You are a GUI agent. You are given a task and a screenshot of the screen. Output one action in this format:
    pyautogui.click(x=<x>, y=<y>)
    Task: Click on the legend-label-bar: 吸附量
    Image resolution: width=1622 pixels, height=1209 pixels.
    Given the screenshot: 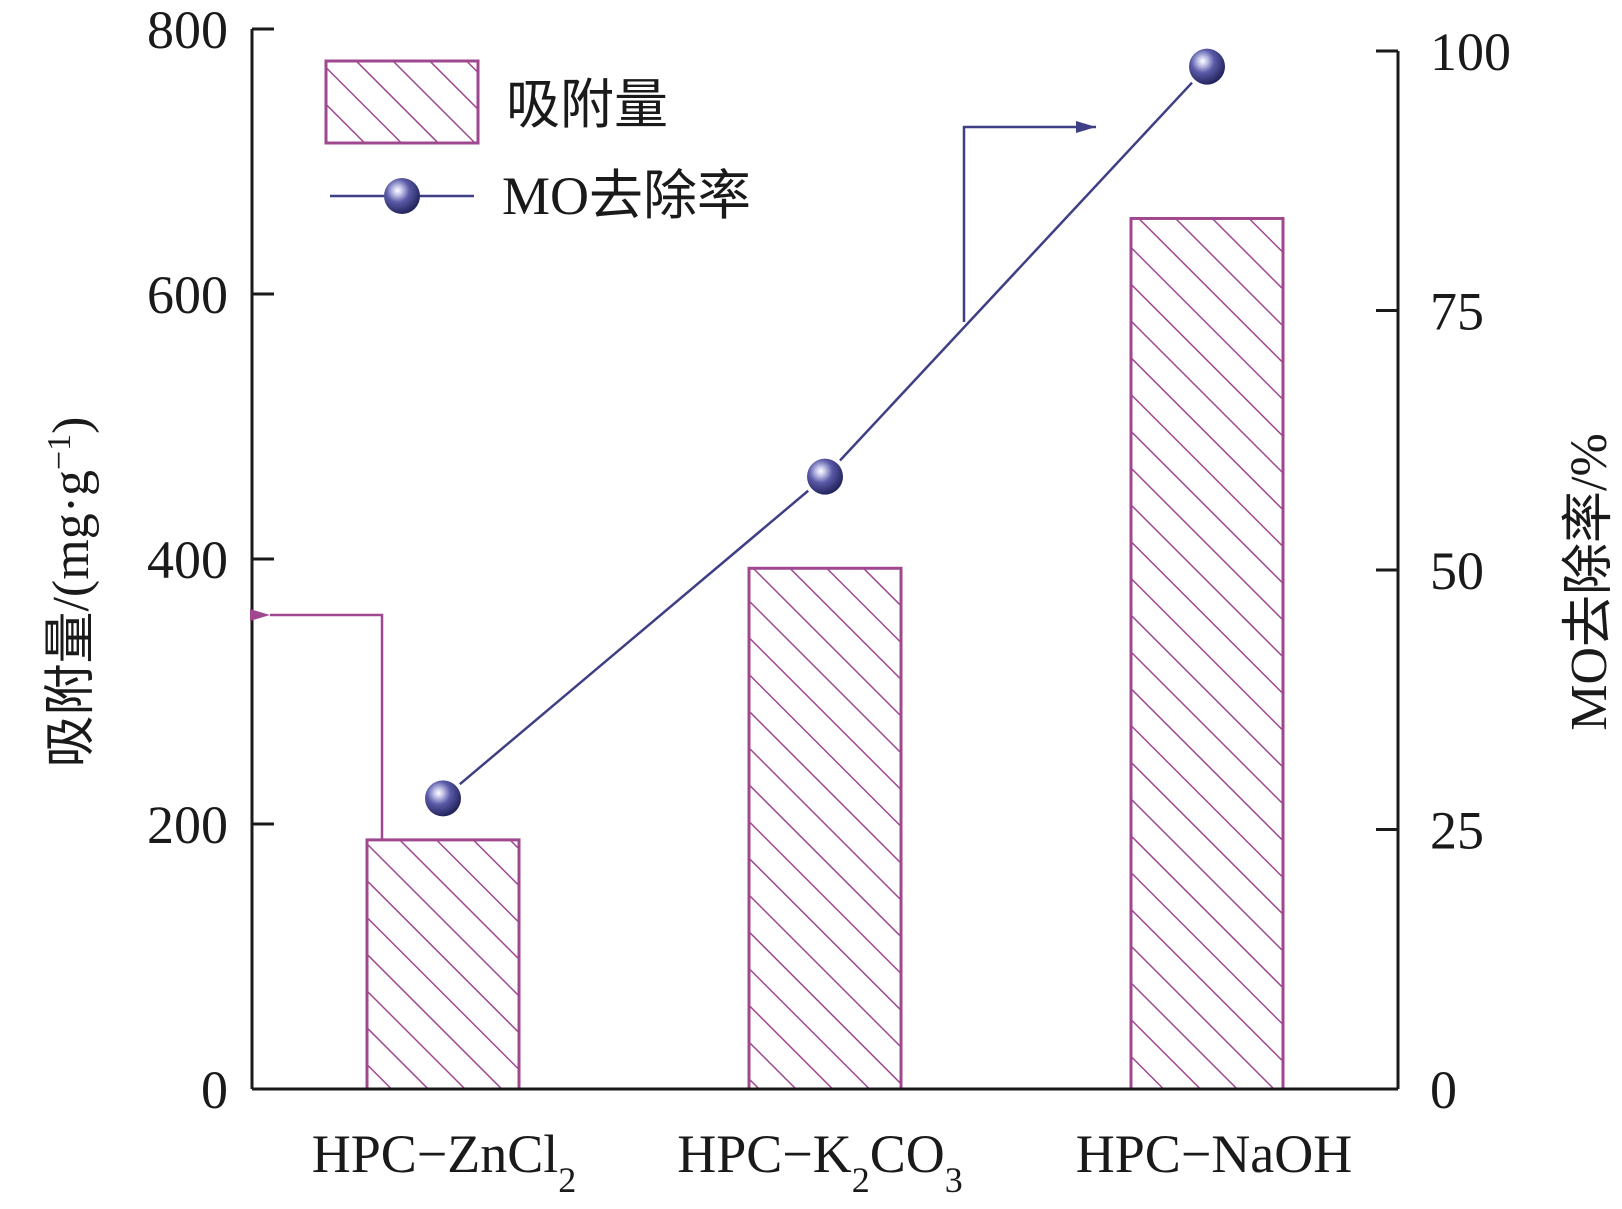 What is the action you would take?
    pyautogui.click(x=587, y=105)
    